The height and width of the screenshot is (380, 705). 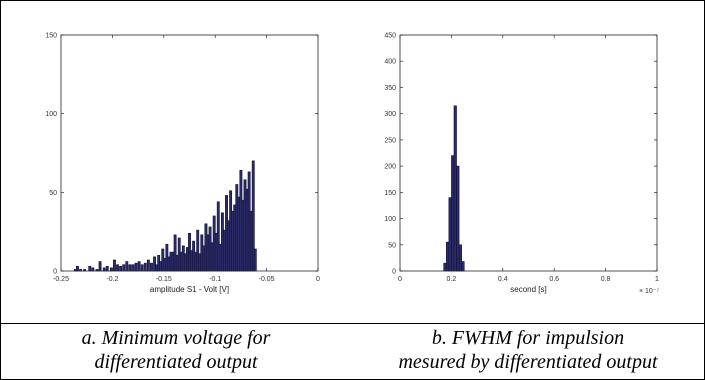 What do you see at coordinates (215, 279) in the screenshot?
I see `x-tick-label: -0.1` at bounding box center [215, 279].